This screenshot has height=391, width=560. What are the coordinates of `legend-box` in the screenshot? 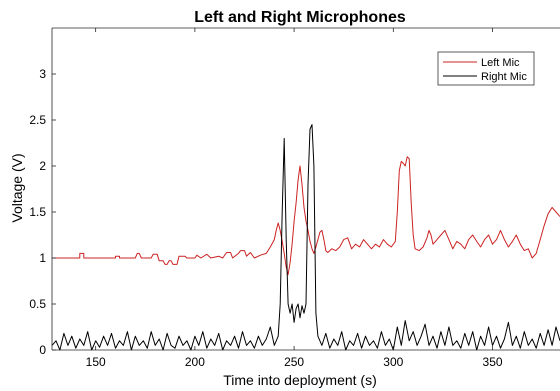 It's located at (486, 68).